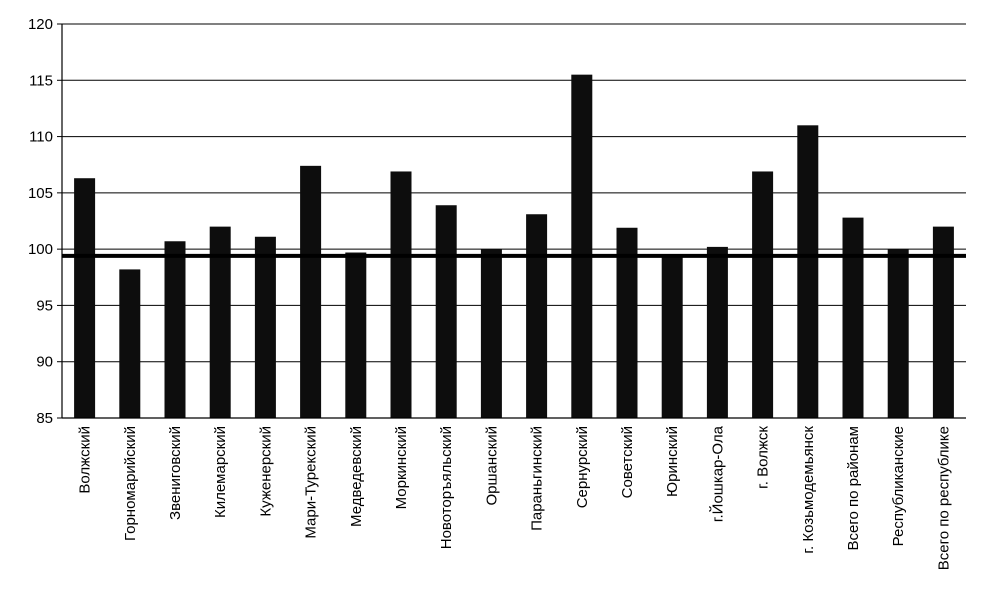  Describe the element at coordinates (537, 478) in the screenshot. I see `category-label-11: Параньгинский` at that location.